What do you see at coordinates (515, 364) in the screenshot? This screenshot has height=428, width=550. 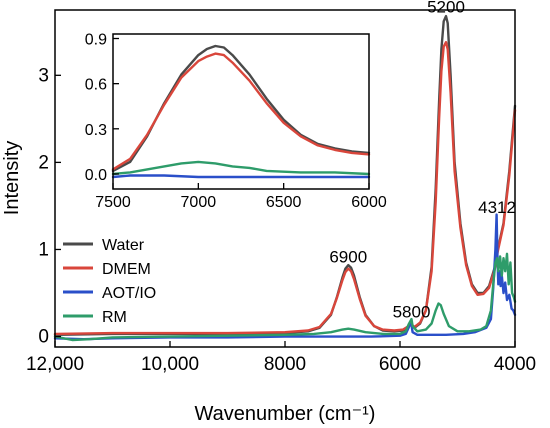 I see `x-tick-label: 4000` at bounding box center [515, 364].